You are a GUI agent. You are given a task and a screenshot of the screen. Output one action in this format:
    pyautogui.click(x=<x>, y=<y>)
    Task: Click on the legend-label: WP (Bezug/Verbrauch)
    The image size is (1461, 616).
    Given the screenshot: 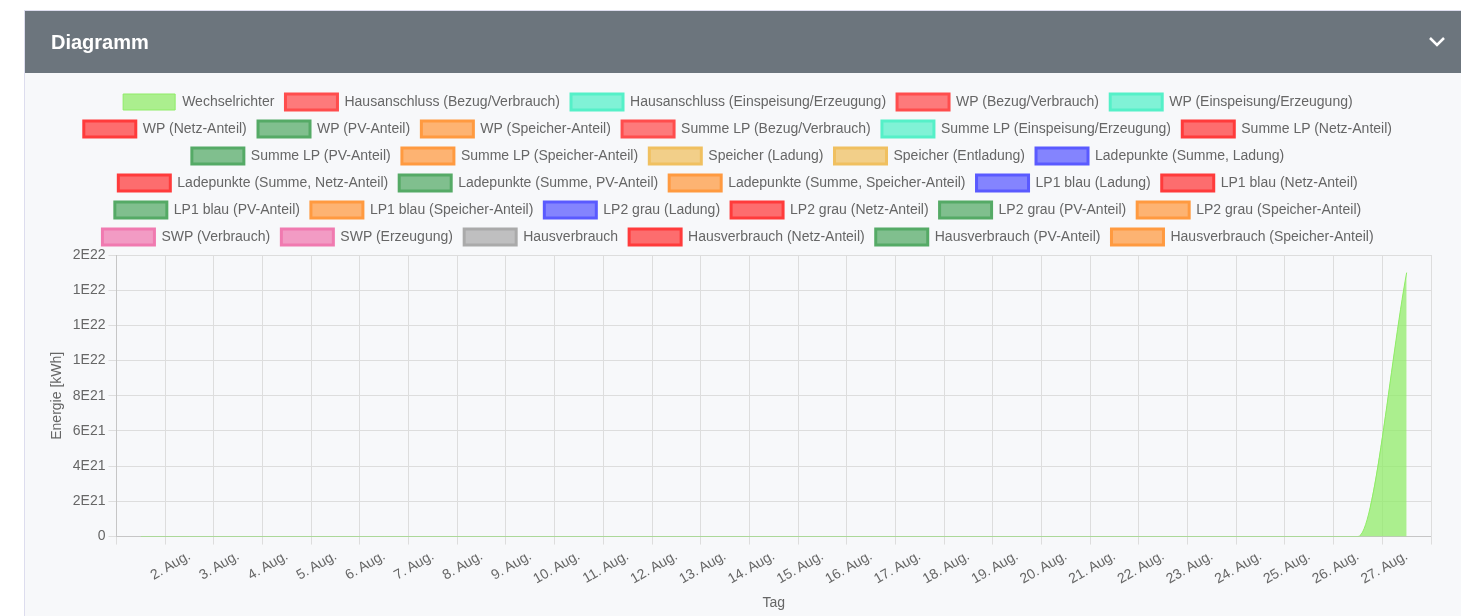 What is the action you would take?
    pyautogui.click(x=1027, y=100)
    